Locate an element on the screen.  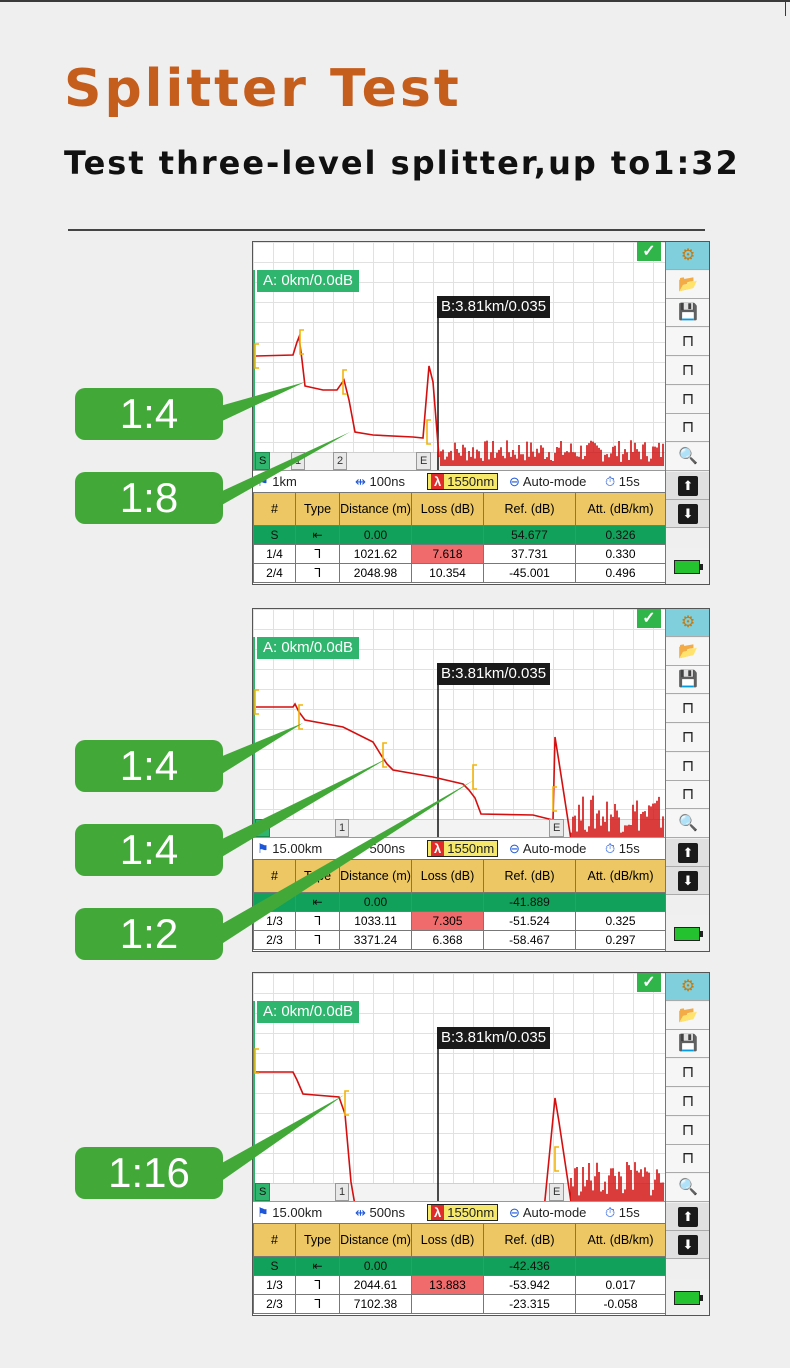
table-cell: 10.354 is located at coordinates (447, 573).